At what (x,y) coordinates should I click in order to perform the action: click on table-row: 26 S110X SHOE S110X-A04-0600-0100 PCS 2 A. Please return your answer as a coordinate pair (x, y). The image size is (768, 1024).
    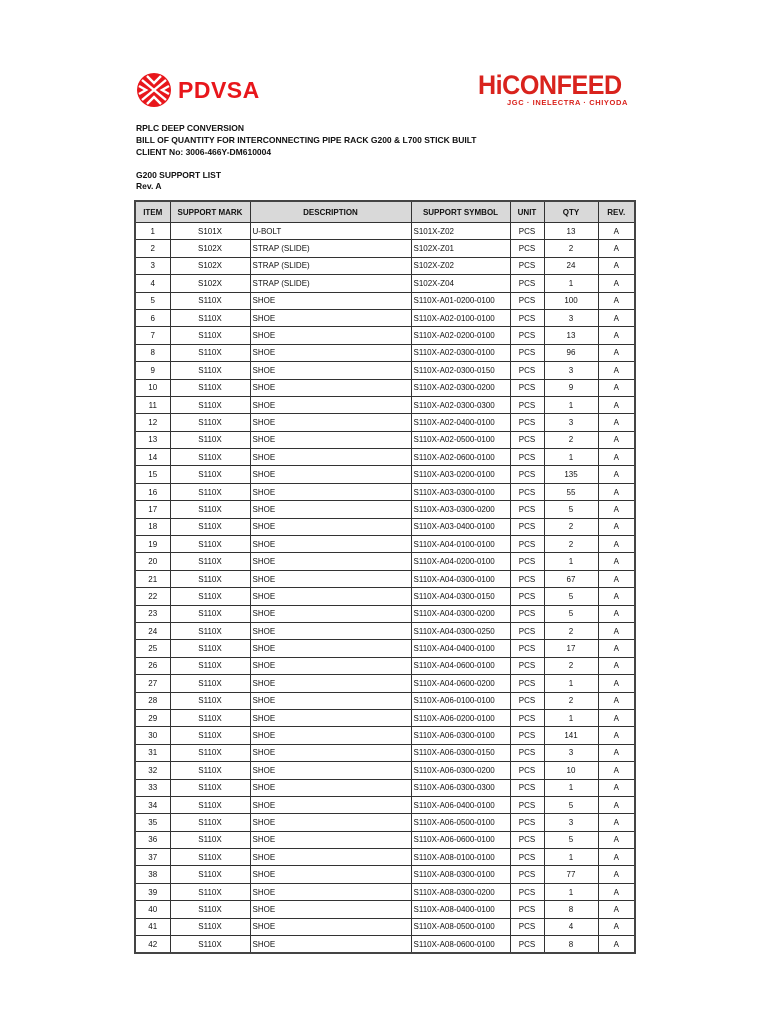
    Looking at the image, I should click on (385, 666).